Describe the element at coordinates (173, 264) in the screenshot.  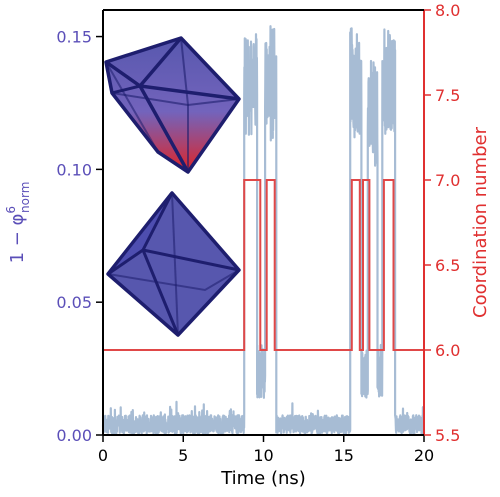
I see `octahedron-image` at that location.